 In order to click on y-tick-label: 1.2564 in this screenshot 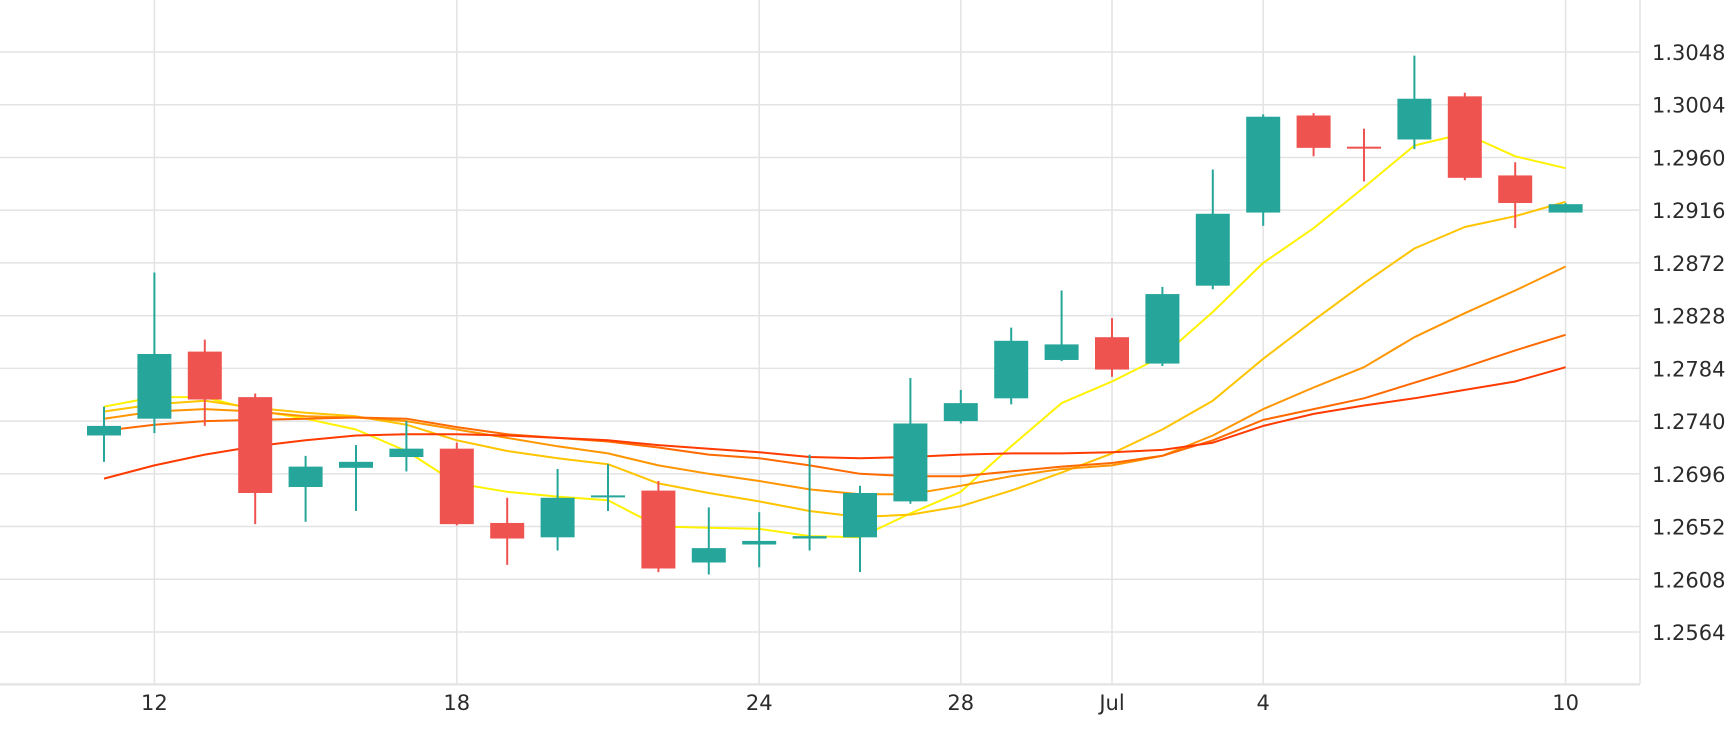, I will do `click(1688, 633)`.